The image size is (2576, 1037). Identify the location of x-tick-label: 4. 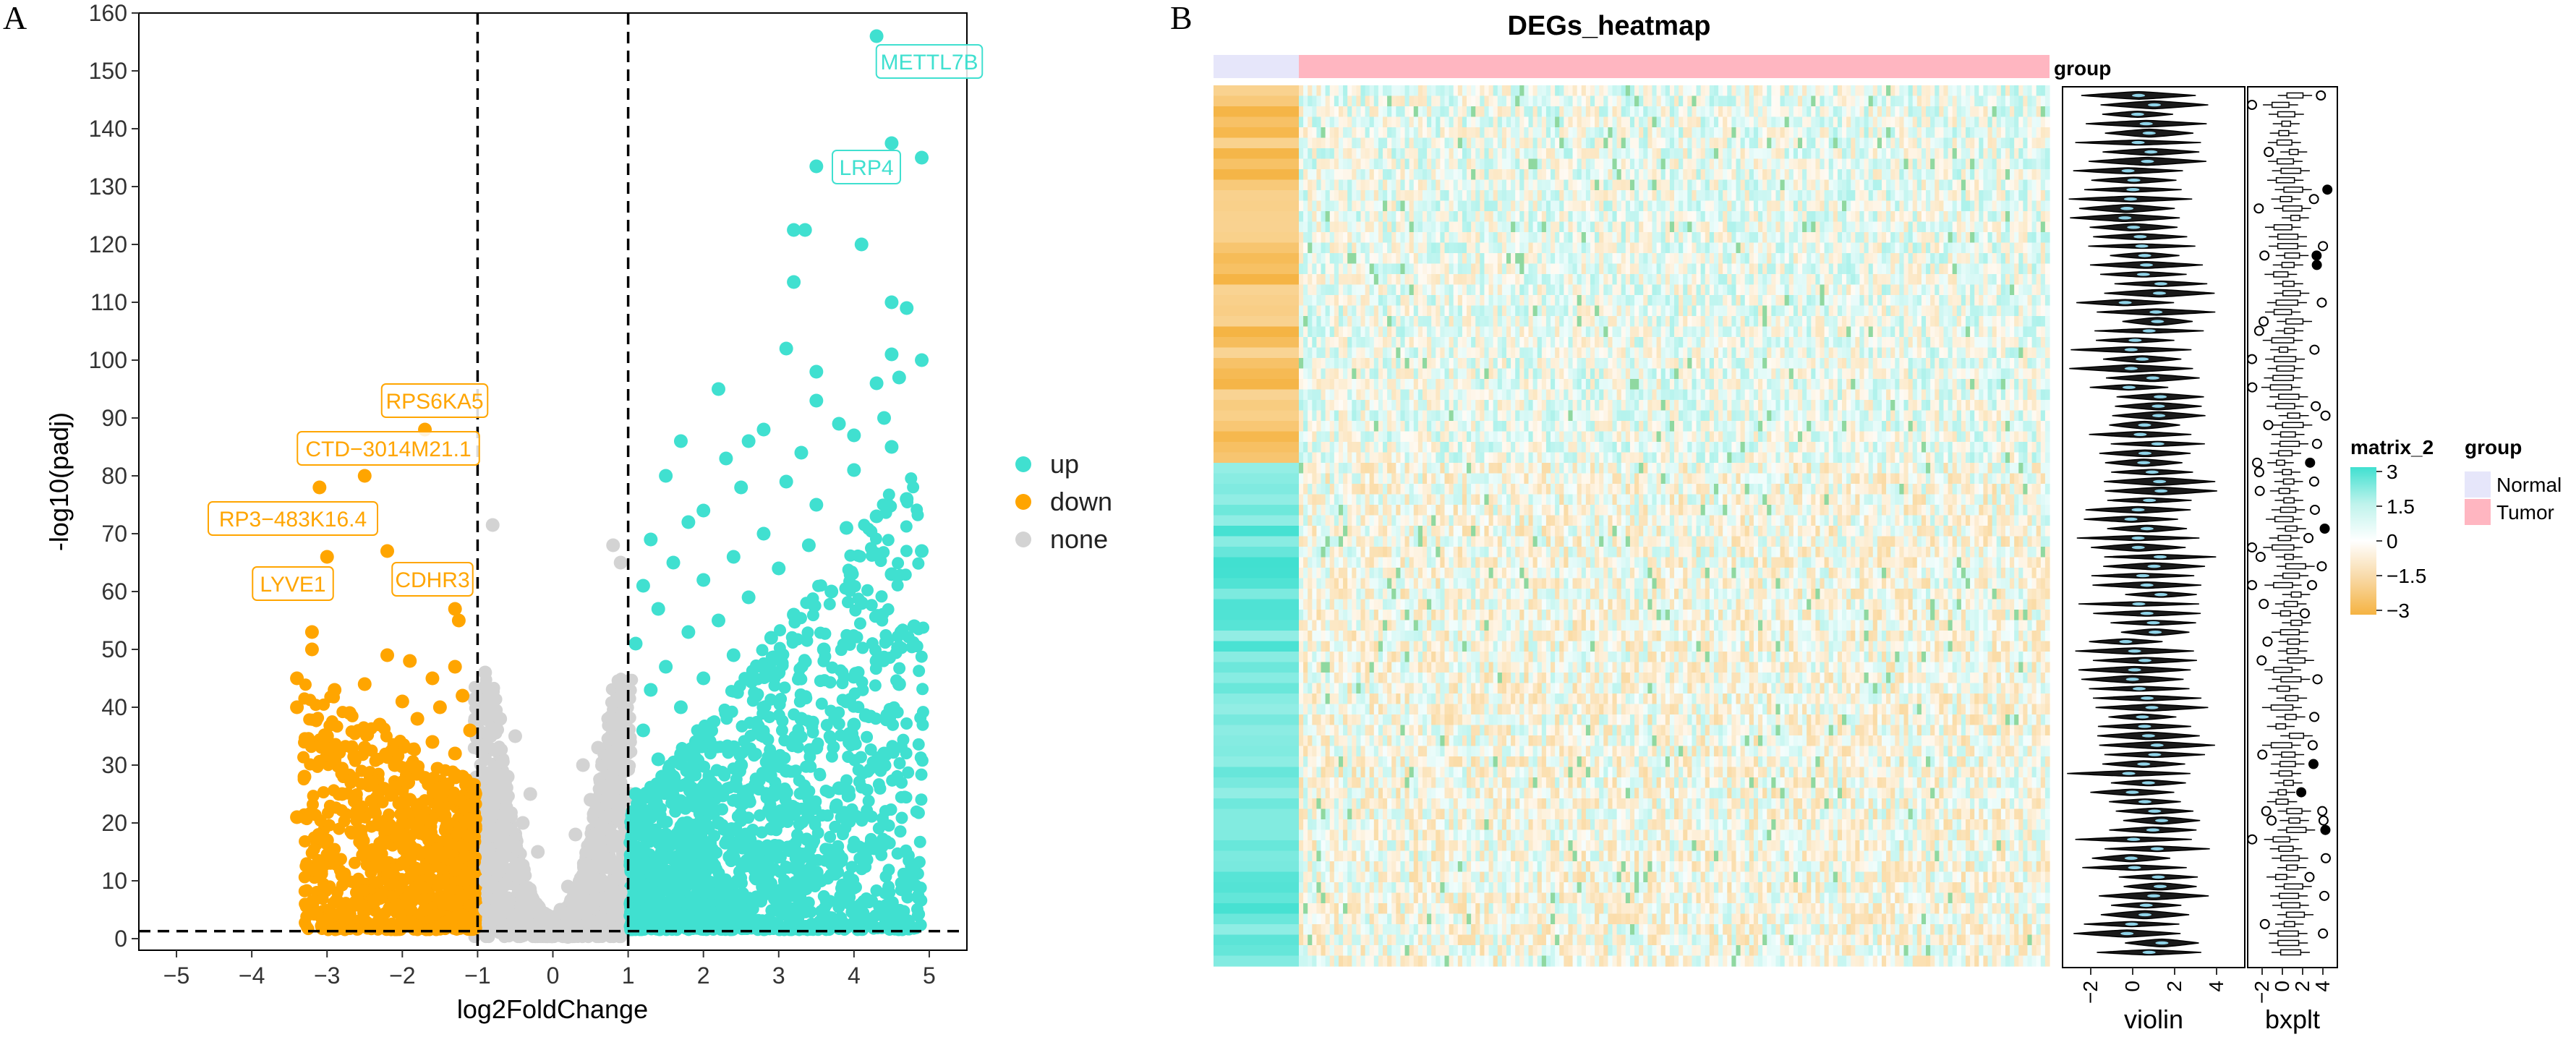
(854, 976).